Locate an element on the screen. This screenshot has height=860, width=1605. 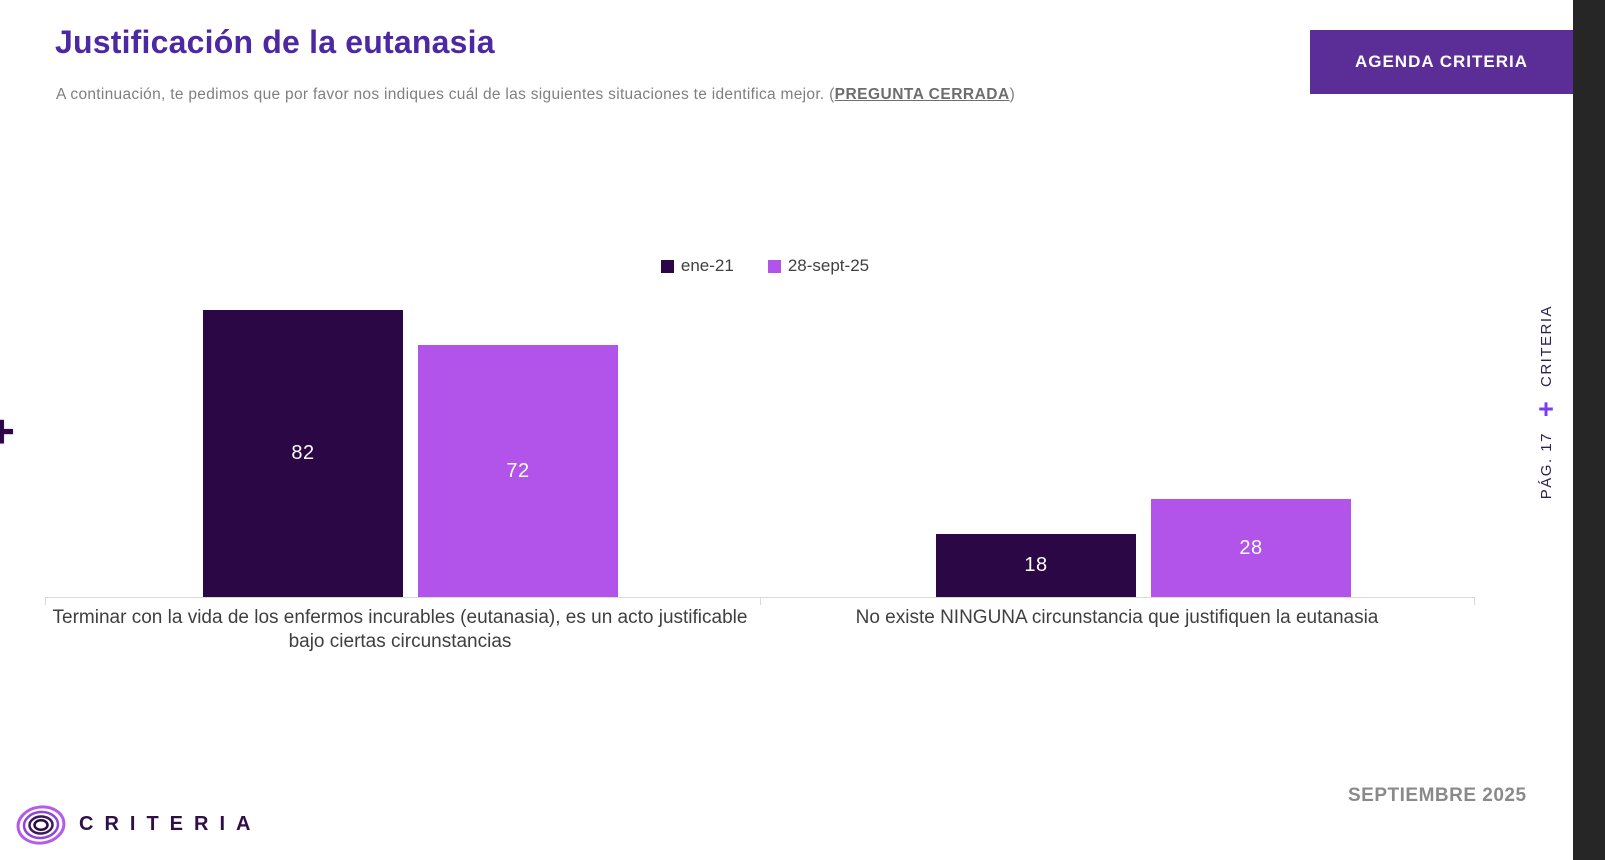
agenda-criteria-button: AGENDA CRITERIA is located at coordinates (1441, 62).